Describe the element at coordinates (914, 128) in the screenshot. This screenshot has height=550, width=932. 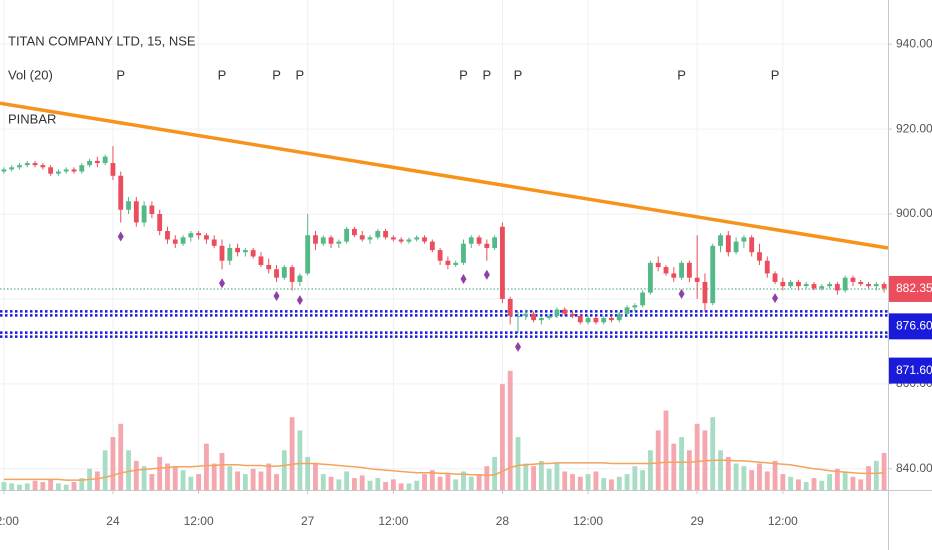
I see `y-tick-label: 920.00` at that location.